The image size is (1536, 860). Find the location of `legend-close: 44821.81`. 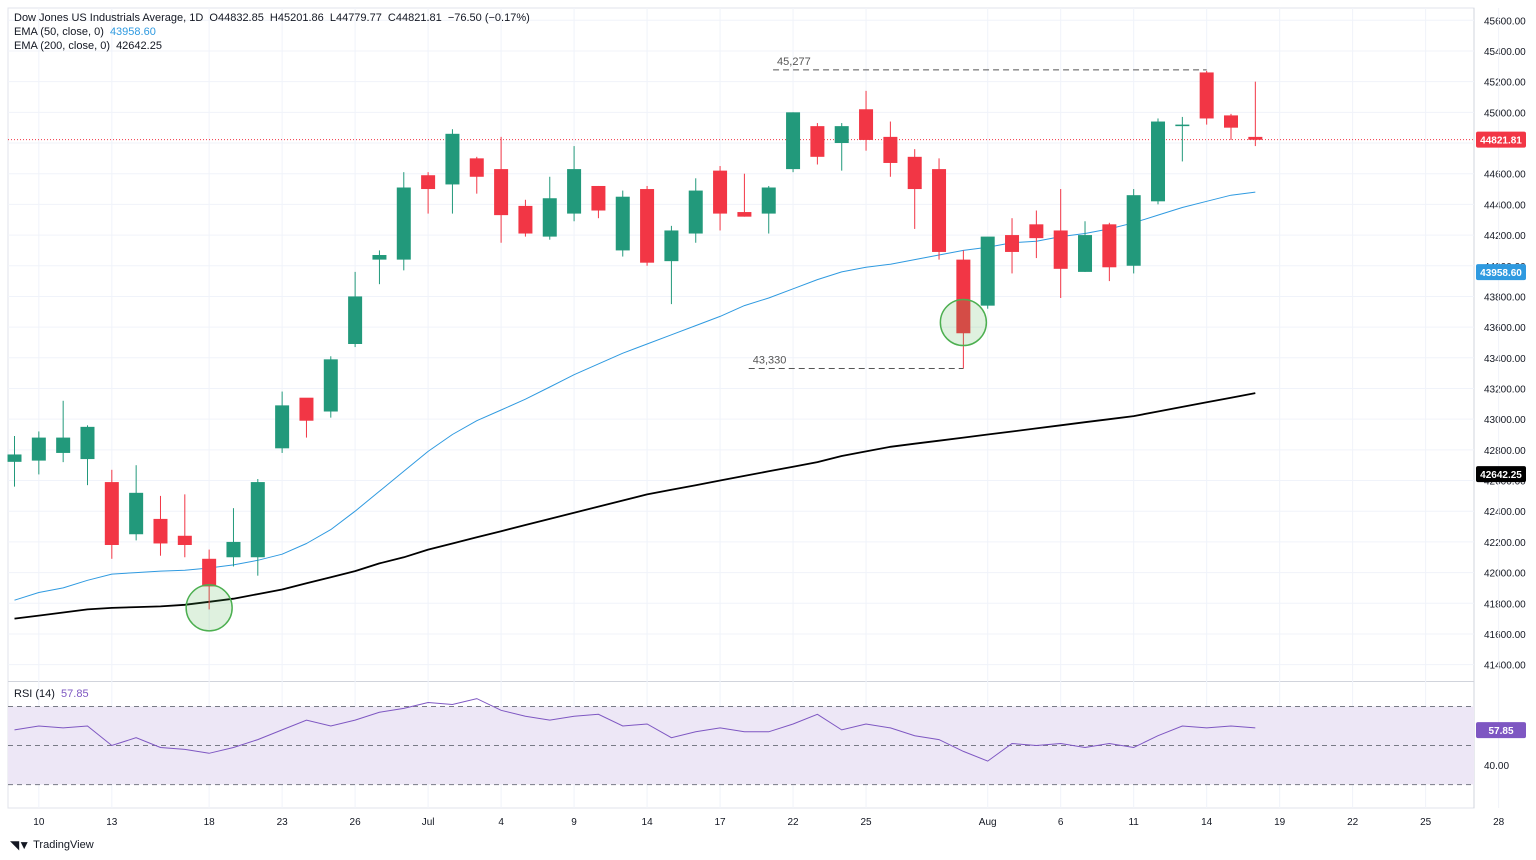

legend-close: 44821.81 is located at coordinates (418, 18).